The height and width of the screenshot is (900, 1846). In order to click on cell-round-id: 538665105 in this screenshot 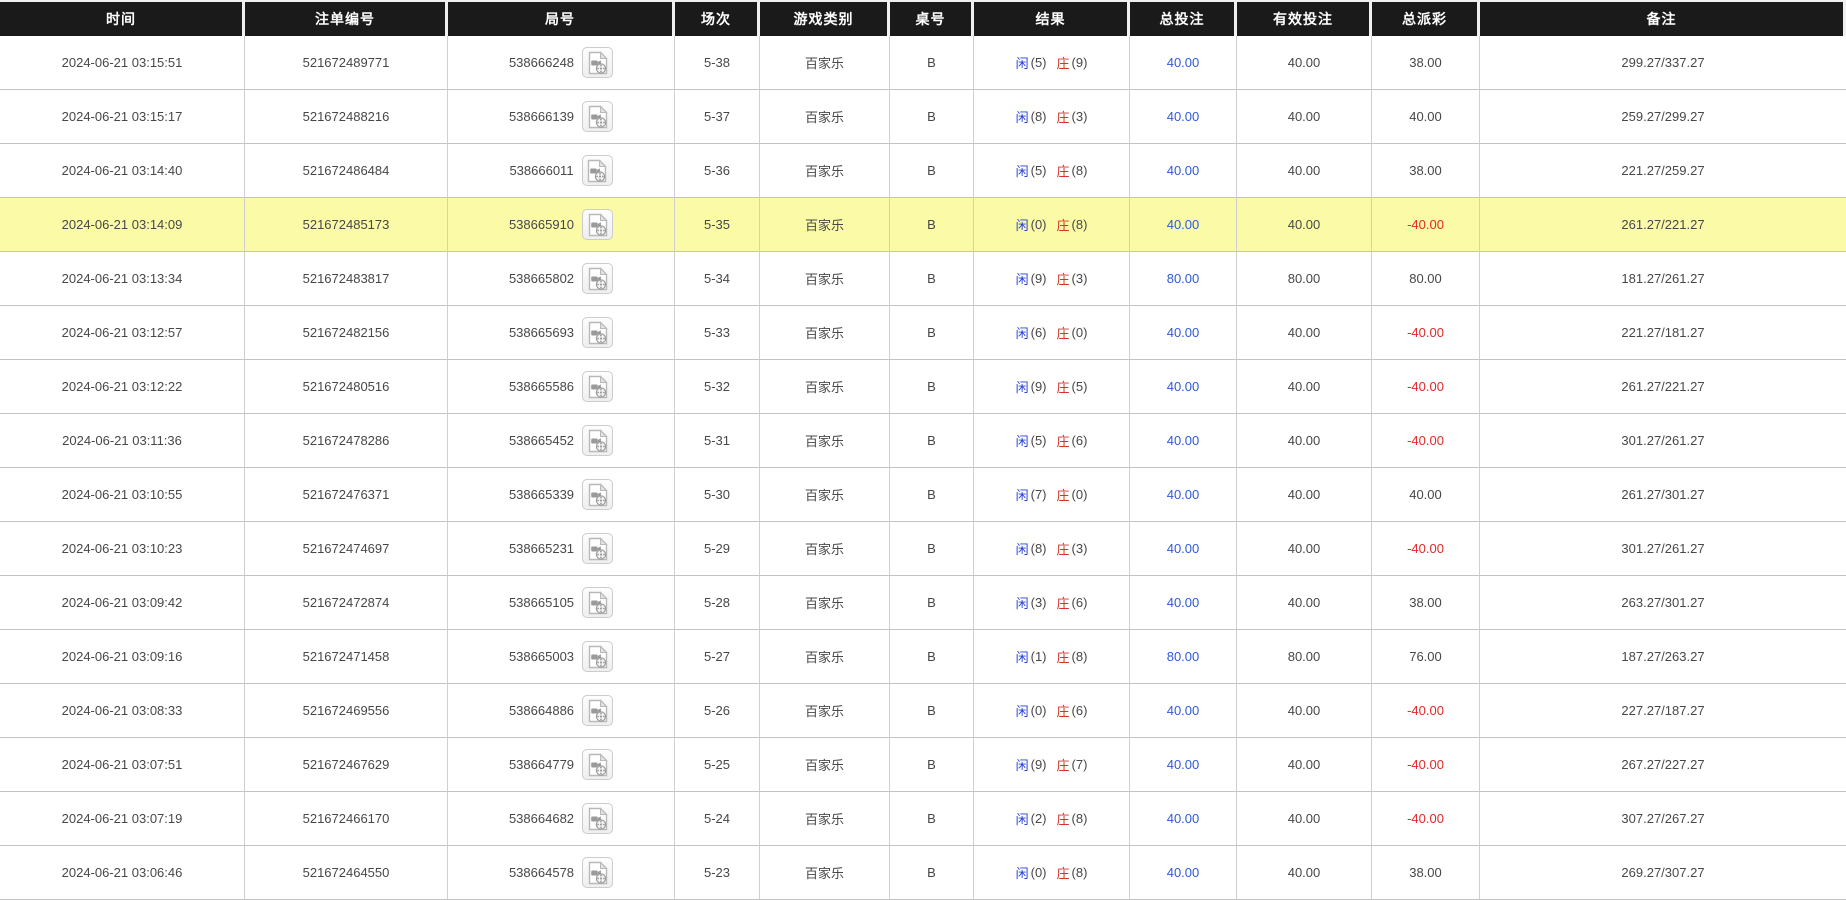, I will do `click(561, 603)`.